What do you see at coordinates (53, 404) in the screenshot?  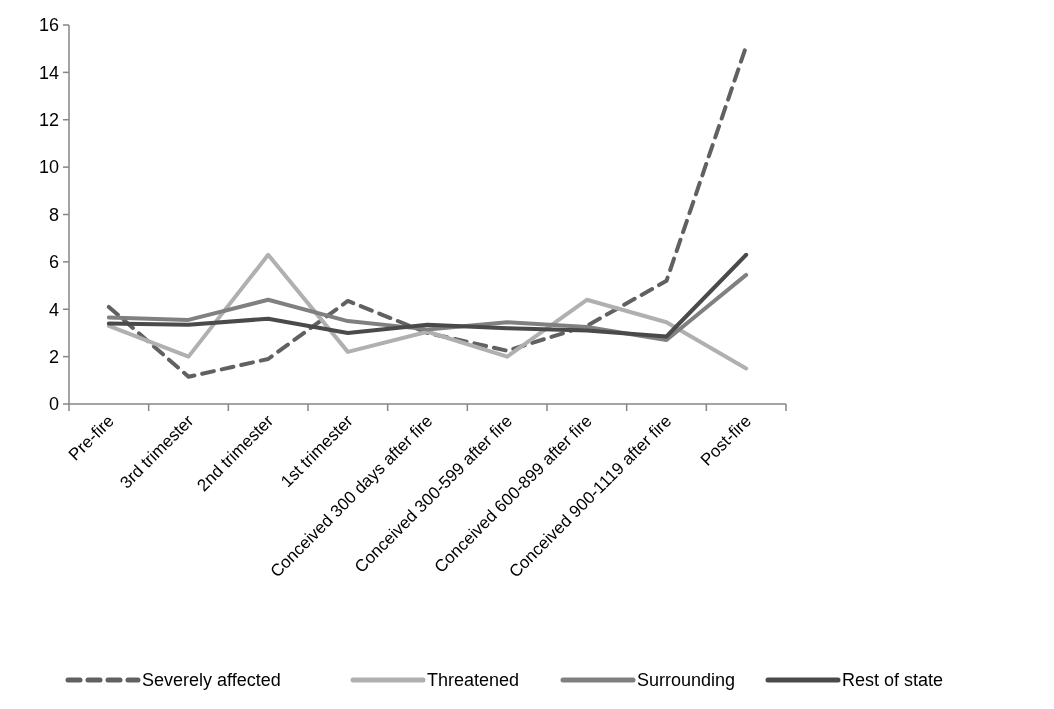 I see `y-tick-label: 0` at bounding box center [53, 404].